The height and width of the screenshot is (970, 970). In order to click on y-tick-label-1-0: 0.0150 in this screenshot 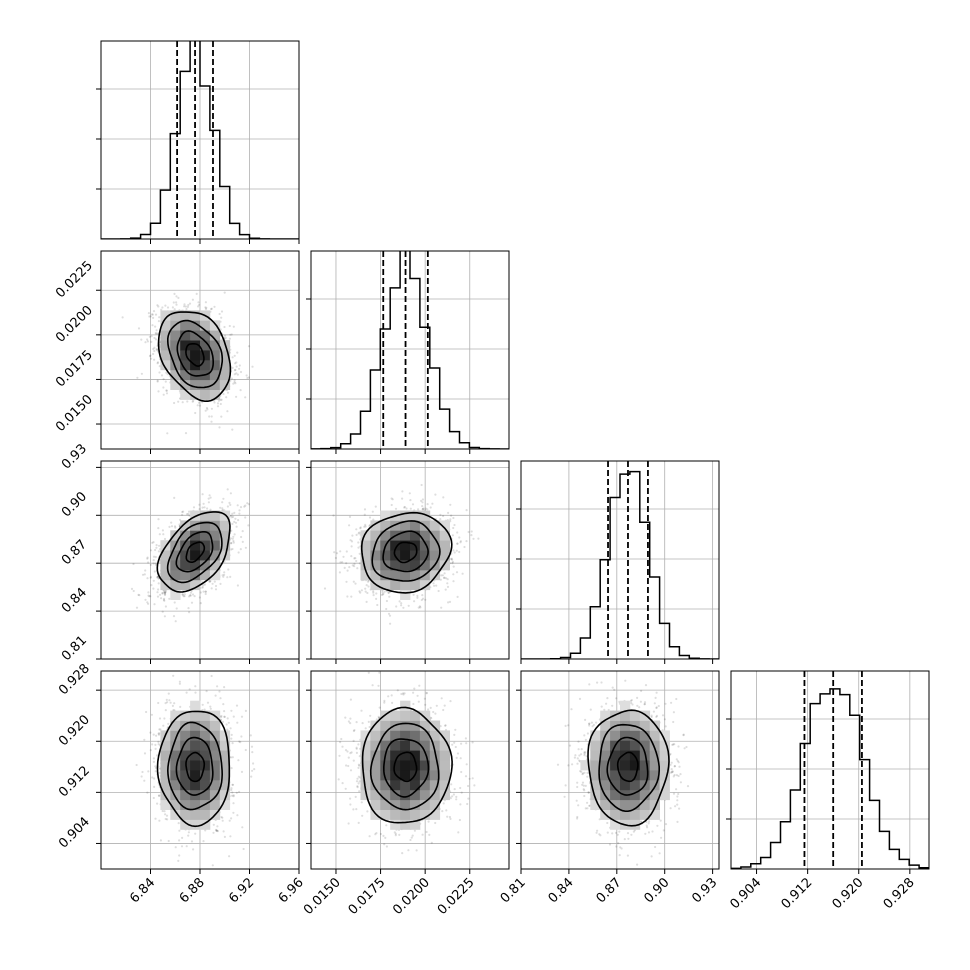, I will do `click(74, 413)`.